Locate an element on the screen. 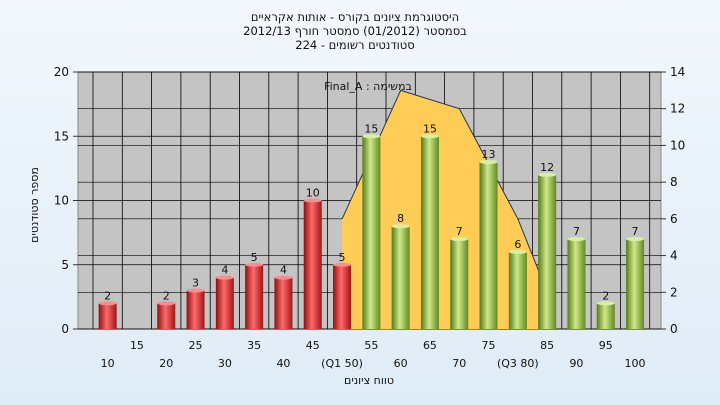 This screenshot has width=720, height=405. x-axis-label: טווח ציונים is located at coordinates (369, 380).